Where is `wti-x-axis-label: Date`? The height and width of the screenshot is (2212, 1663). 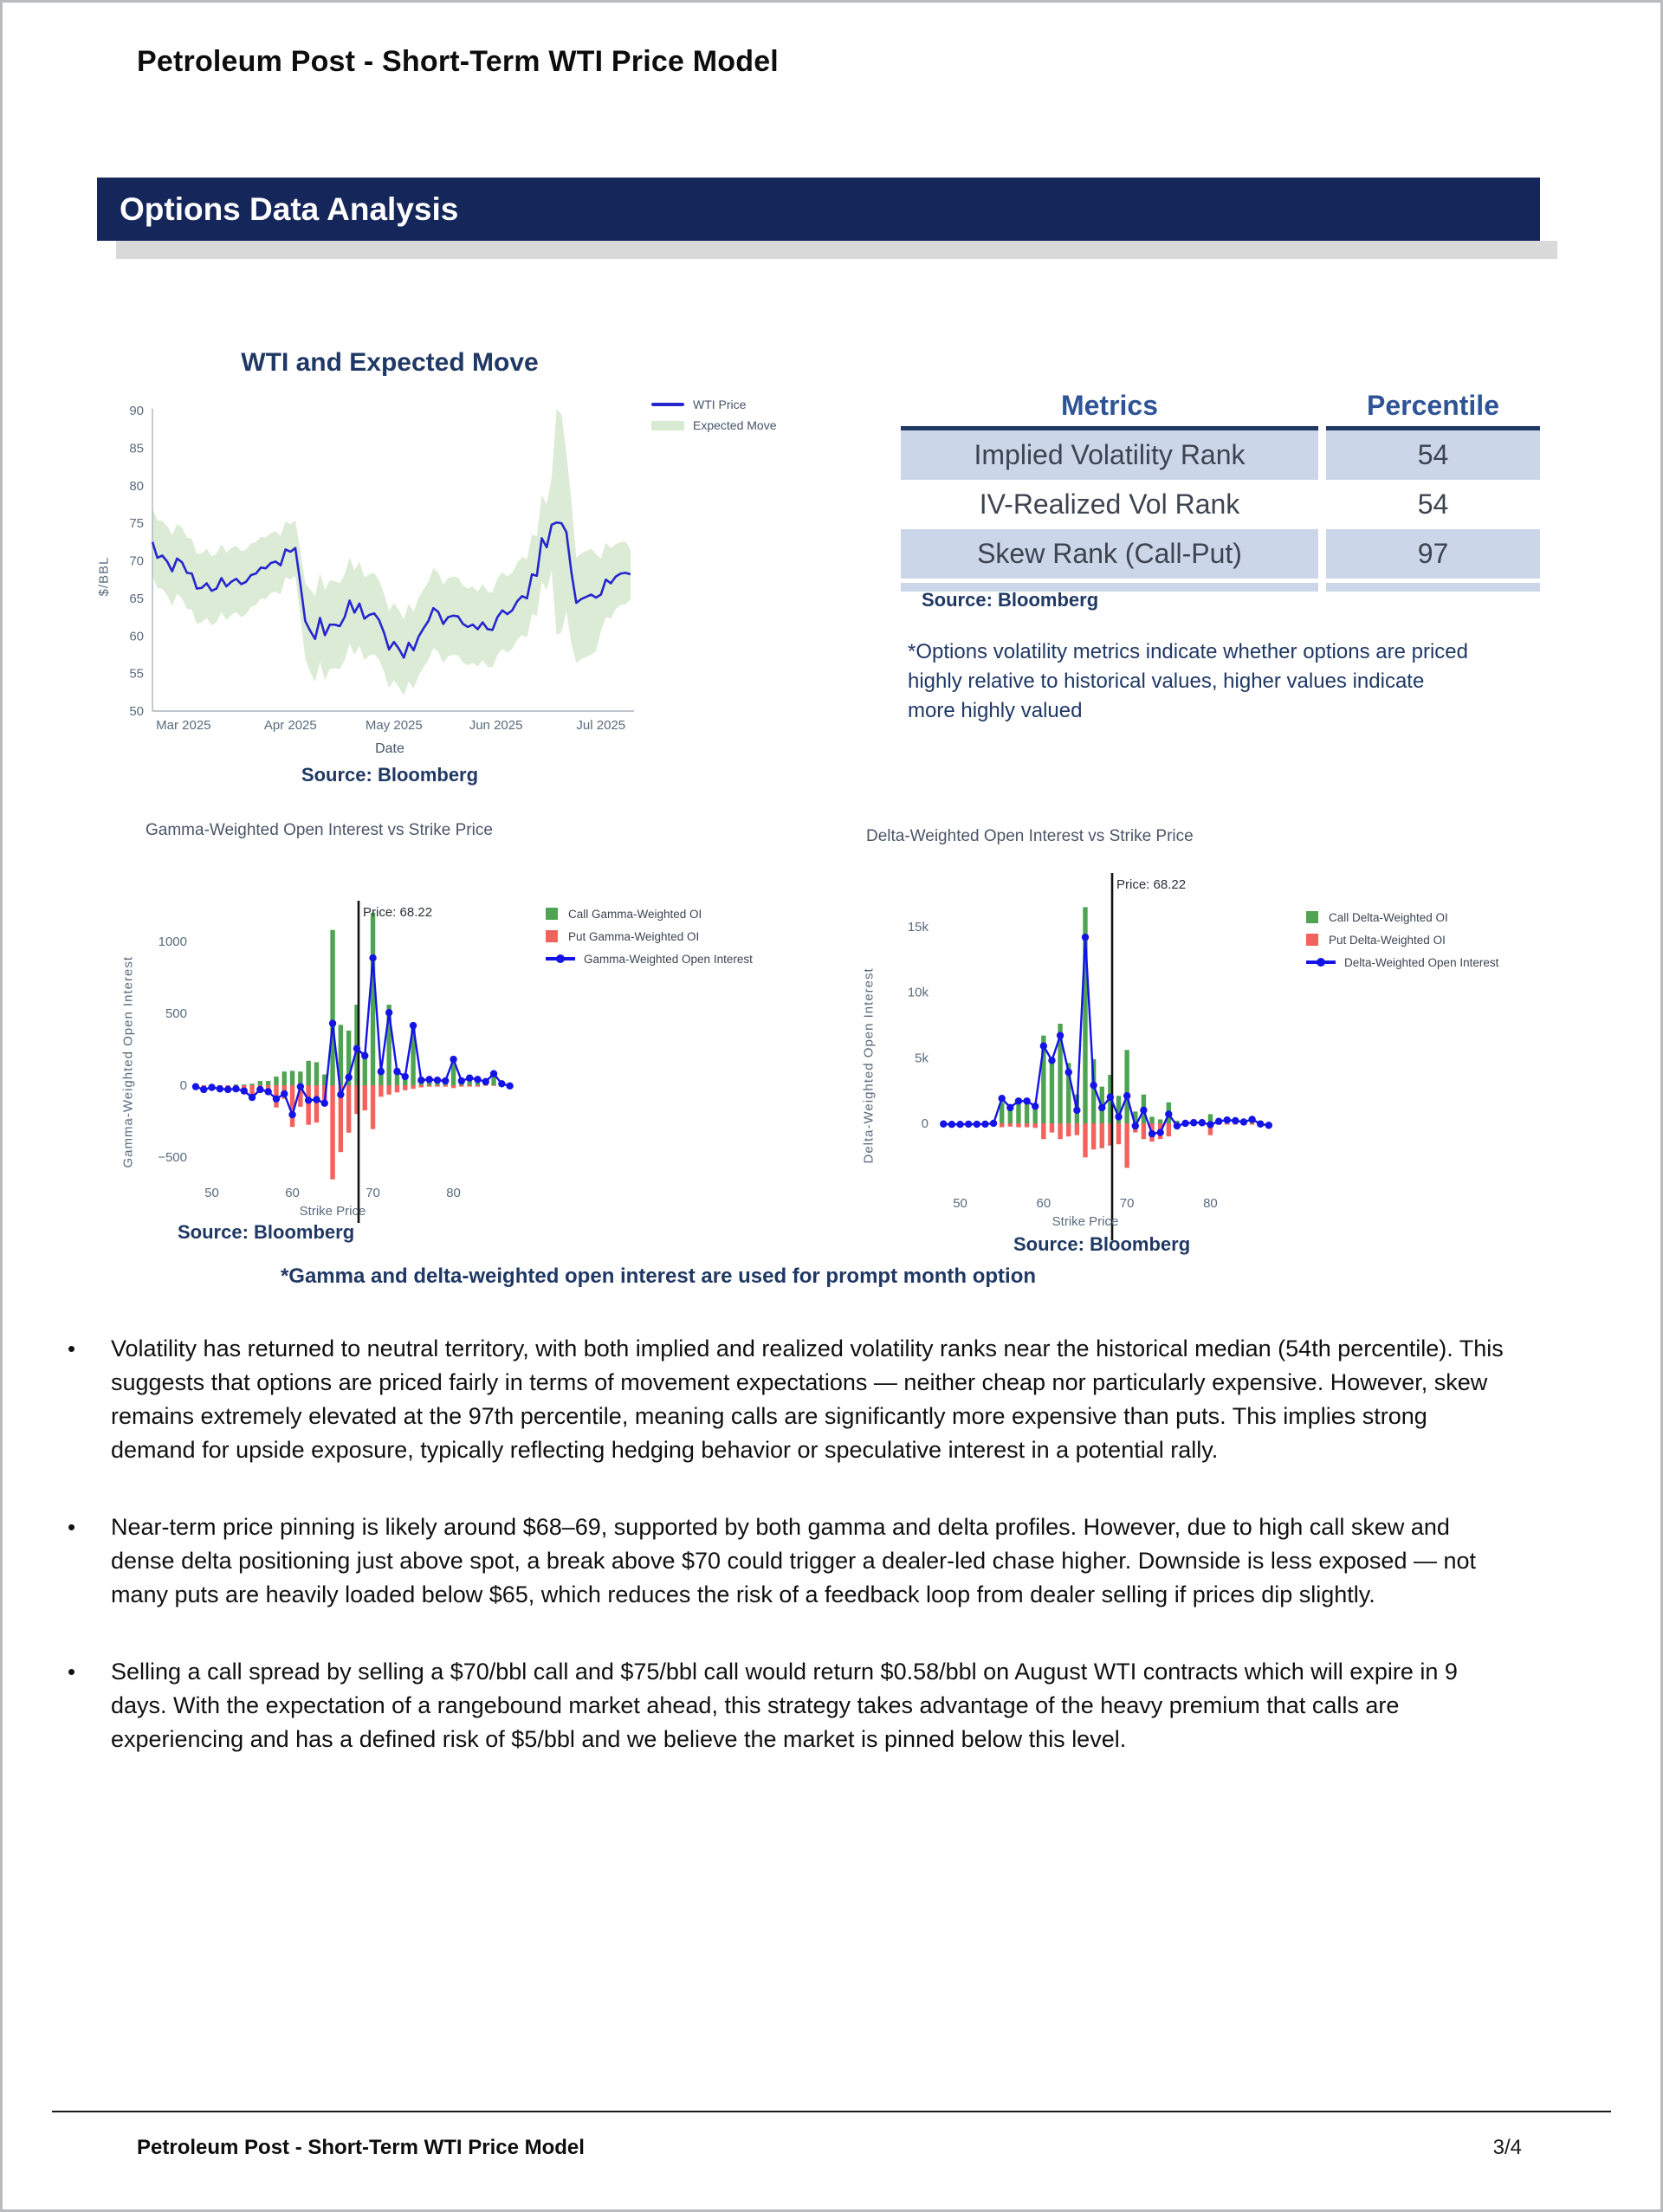 wti-x-axis-label: Date is located at coordinates (389, 748).